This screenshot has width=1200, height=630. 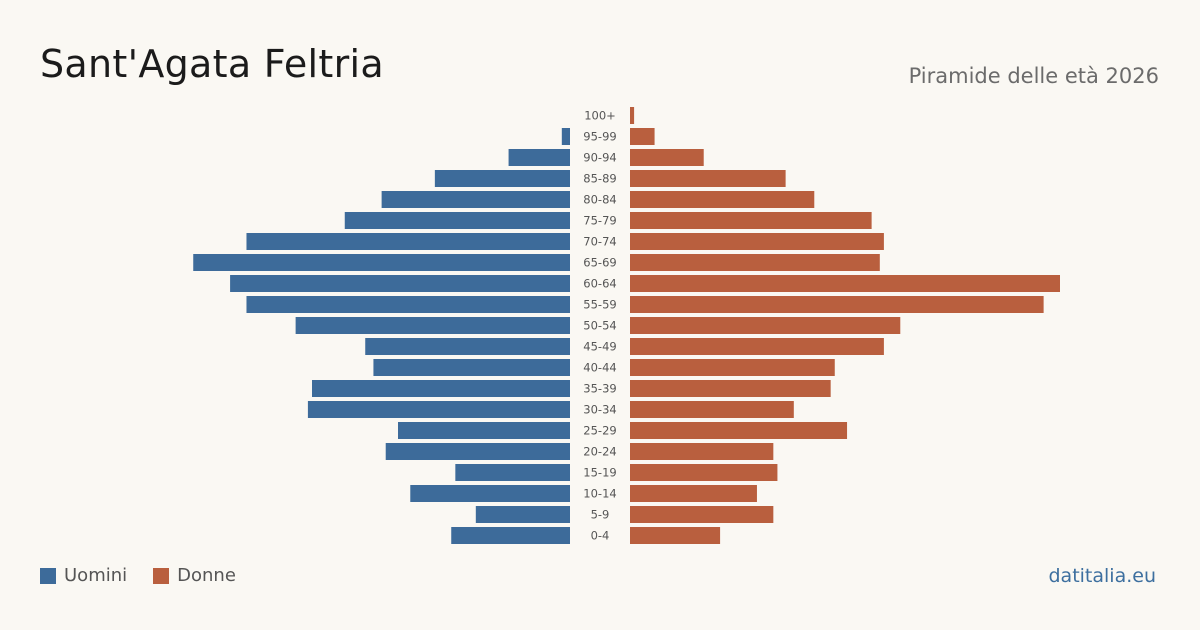 What do you see at coordinates (599, 200) in the screenshot?
I see `age-group-label: 80-84` at bounding box center [599, 200].